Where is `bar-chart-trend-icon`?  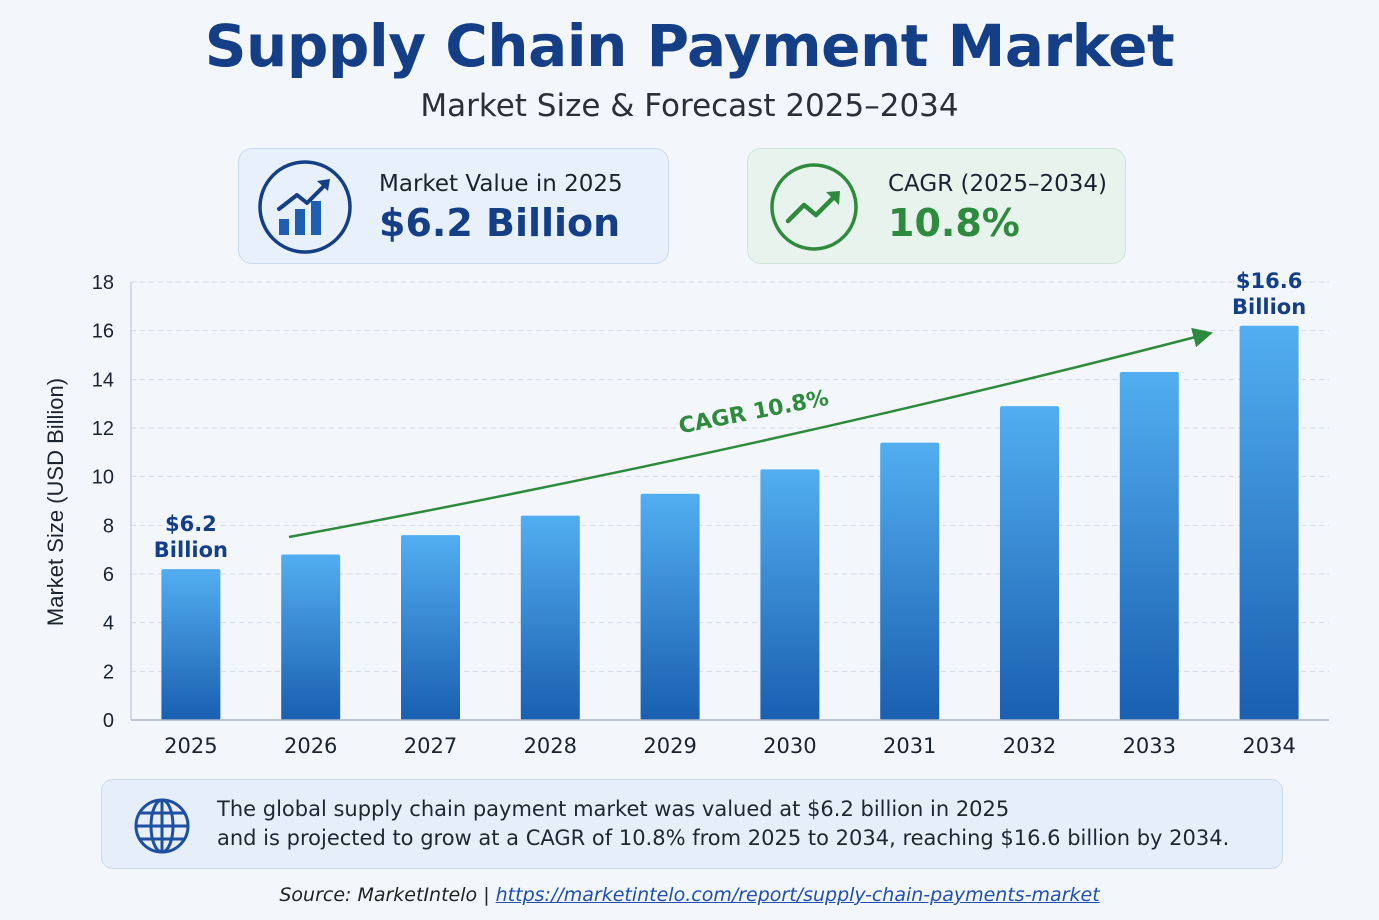
bar-chart-trend-icon is located at coordinates (305, 207).